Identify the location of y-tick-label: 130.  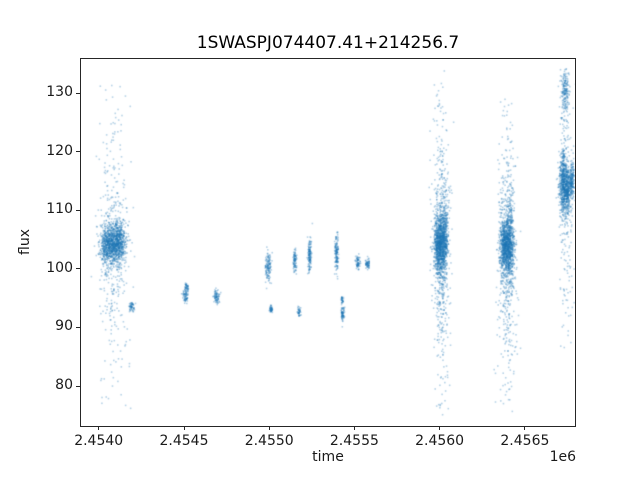
(59, 92).